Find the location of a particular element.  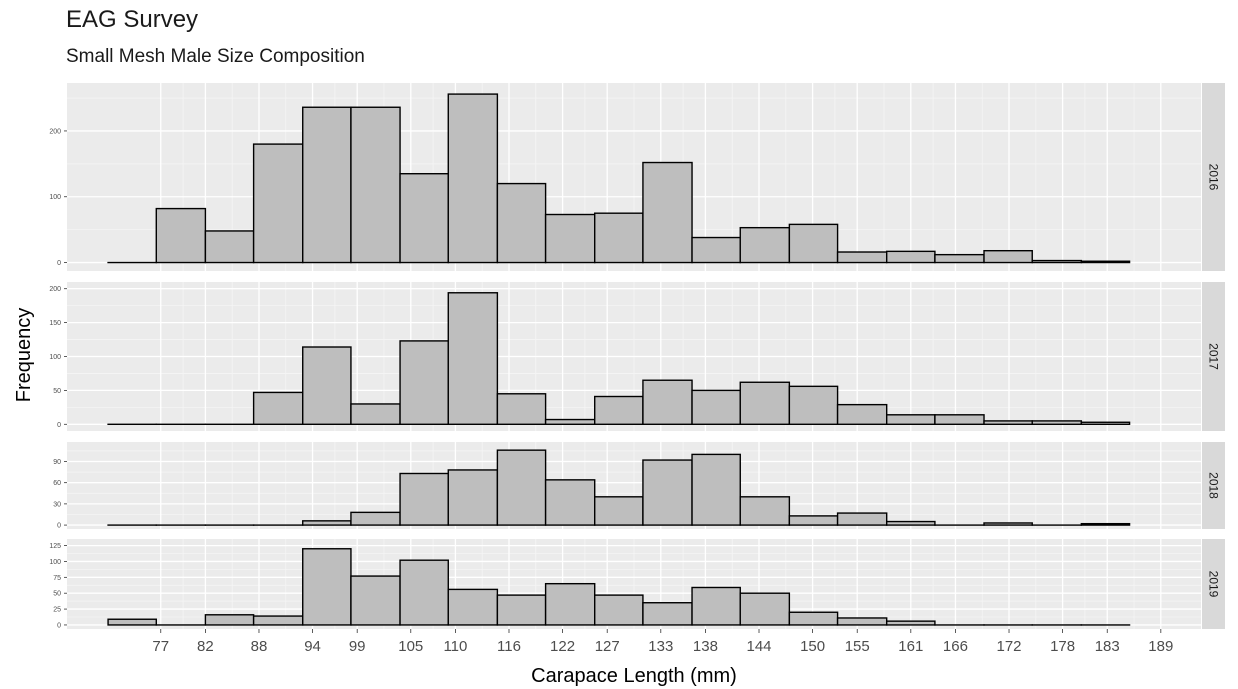

x-tick-label: 122 is located at coordinates (562, 646).